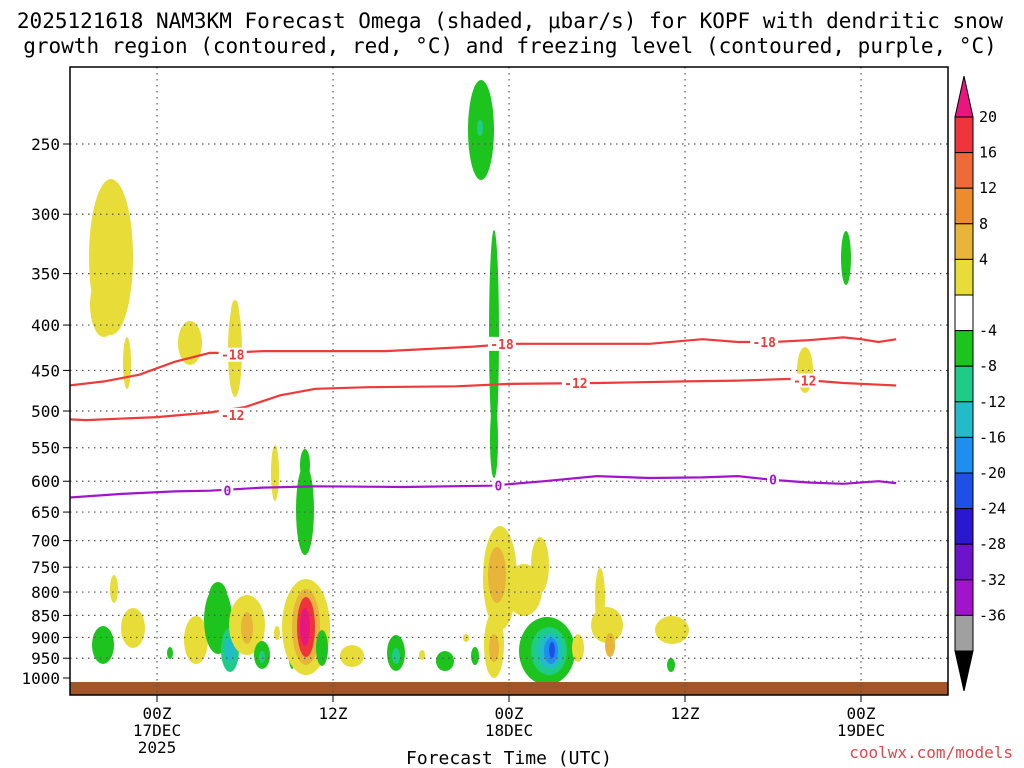  I want to click on y-tick-label: 700, so click(45, 541).